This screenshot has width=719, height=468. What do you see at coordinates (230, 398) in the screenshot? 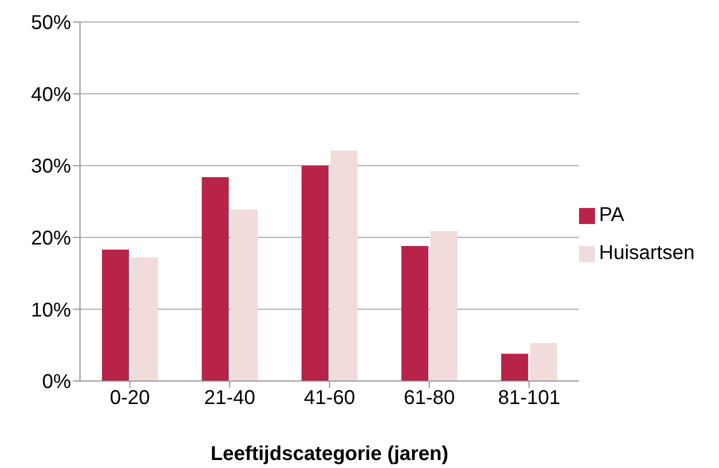
I see `x-tick-label: 21-40` at bounding box center [230, 398].